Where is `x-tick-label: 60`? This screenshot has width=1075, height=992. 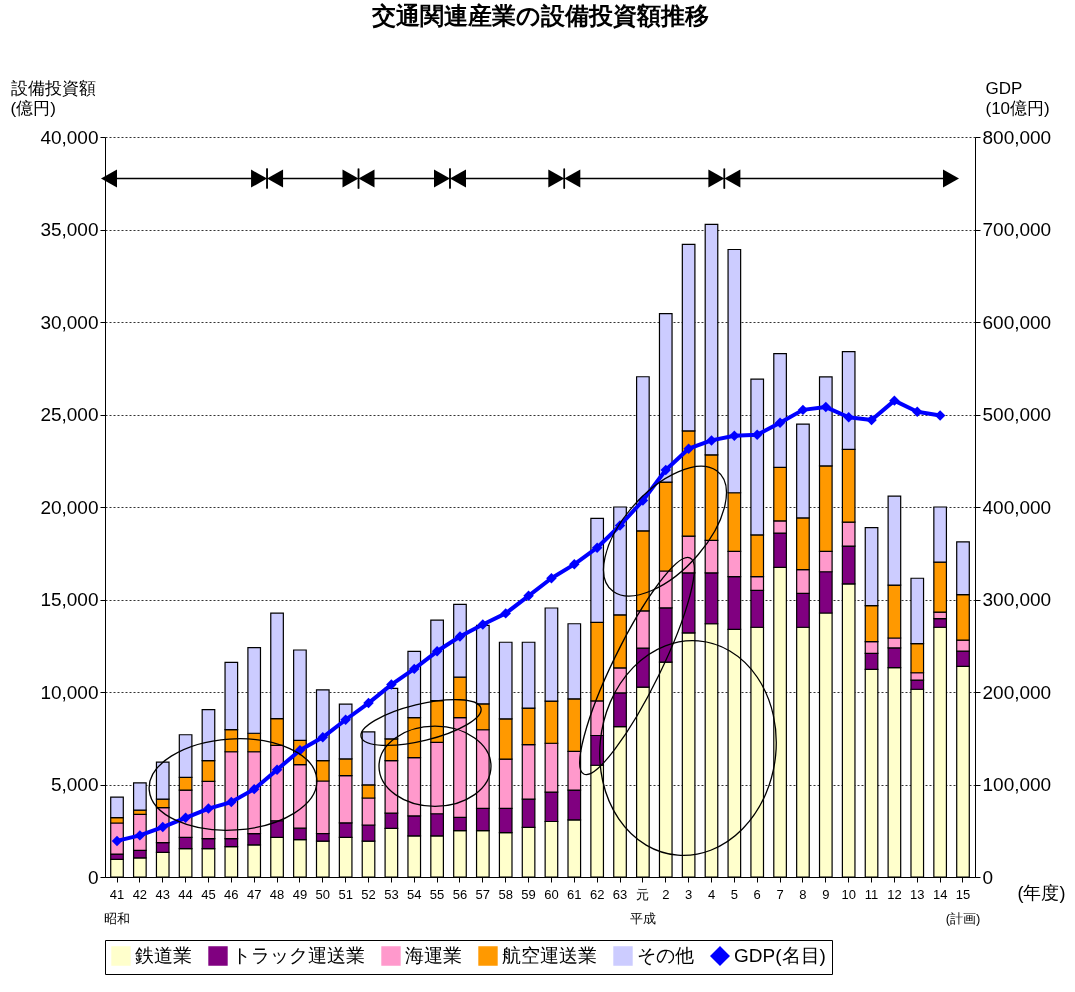 x-tick-label: 60 is located at coordinates (551, 894).